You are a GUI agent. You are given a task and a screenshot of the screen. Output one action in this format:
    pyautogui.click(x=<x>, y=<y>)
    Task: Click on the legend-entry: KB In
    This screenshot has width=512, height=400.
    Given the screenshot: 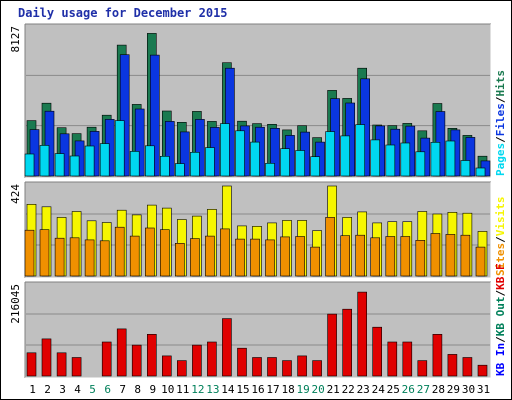 What is the action you would take?
    pyautogui.click(x=500, y=359)
    